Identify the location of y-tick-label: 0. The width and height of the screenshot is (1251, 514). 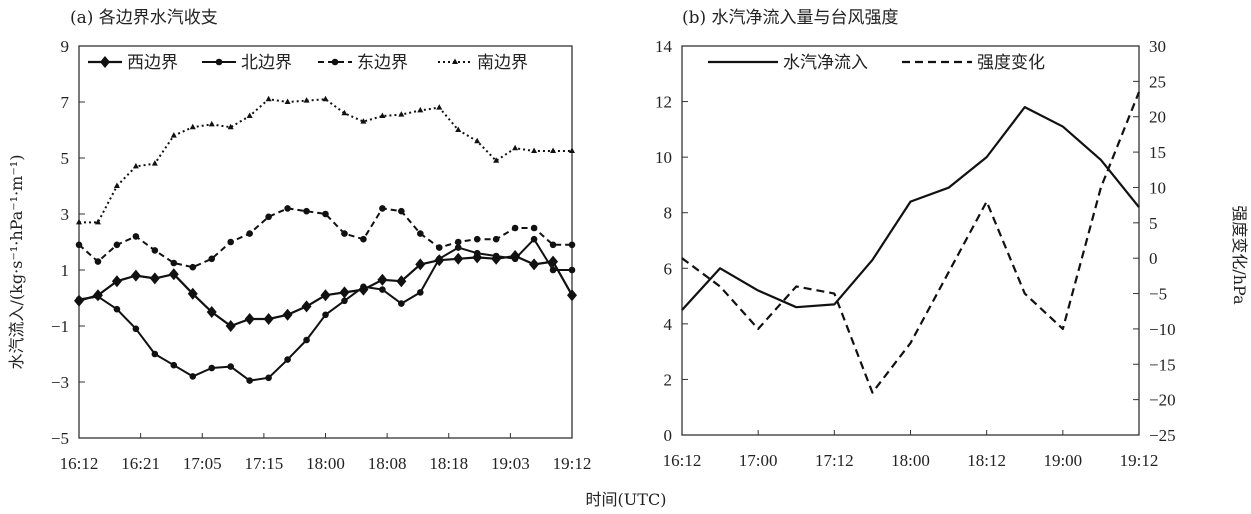
(668, 435).